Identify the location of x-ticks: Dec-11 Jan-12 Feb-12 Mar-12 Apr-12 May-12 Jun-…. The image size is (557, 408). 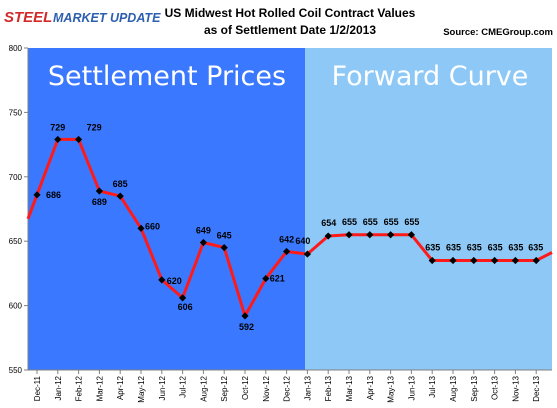
(287, 386).